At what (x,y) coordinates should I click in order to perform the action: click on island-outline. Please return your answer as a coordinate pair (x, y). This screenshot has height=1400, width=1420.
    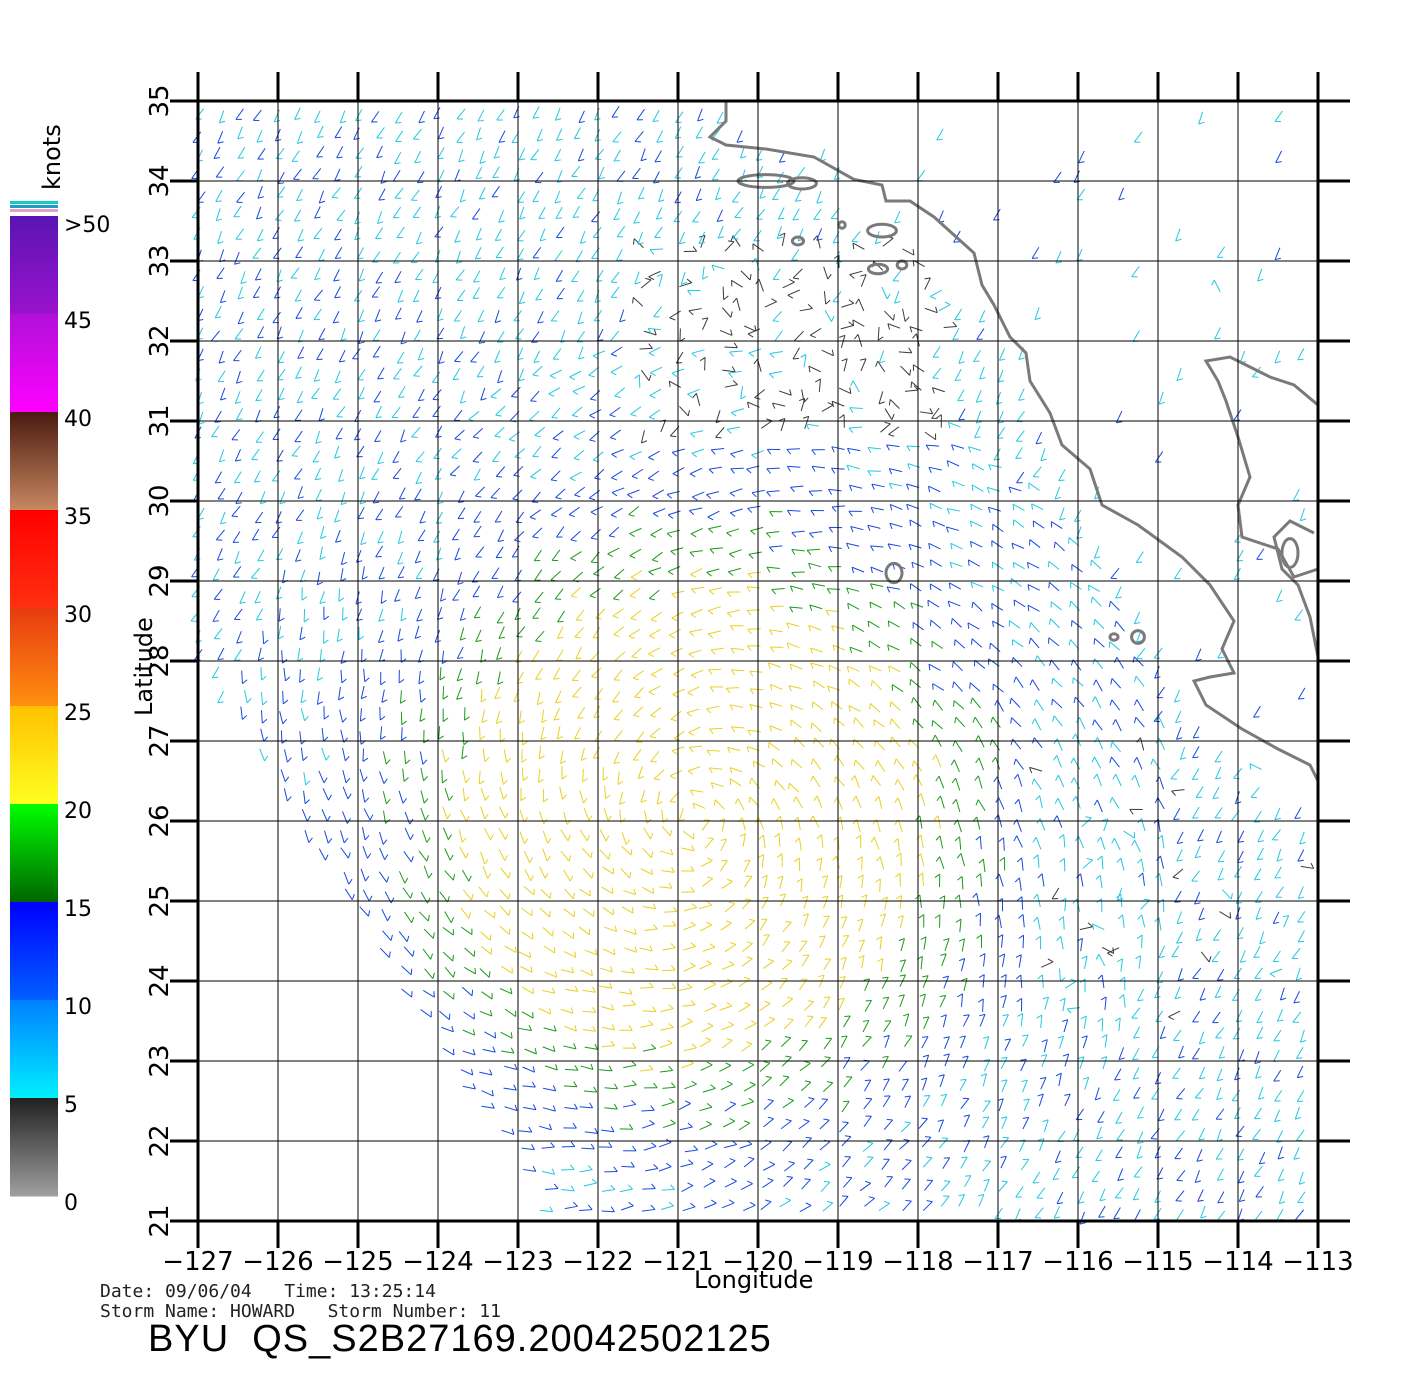
    Looking at the image, I should click on (1114, 637).